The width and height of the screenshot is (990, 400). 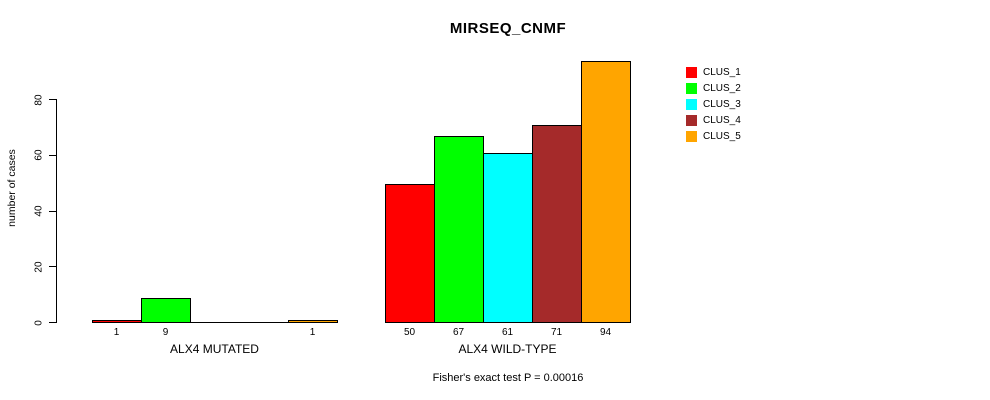 I want to click on chart-title: MIRSEQ_CNMF, so click(x=508, y=28).